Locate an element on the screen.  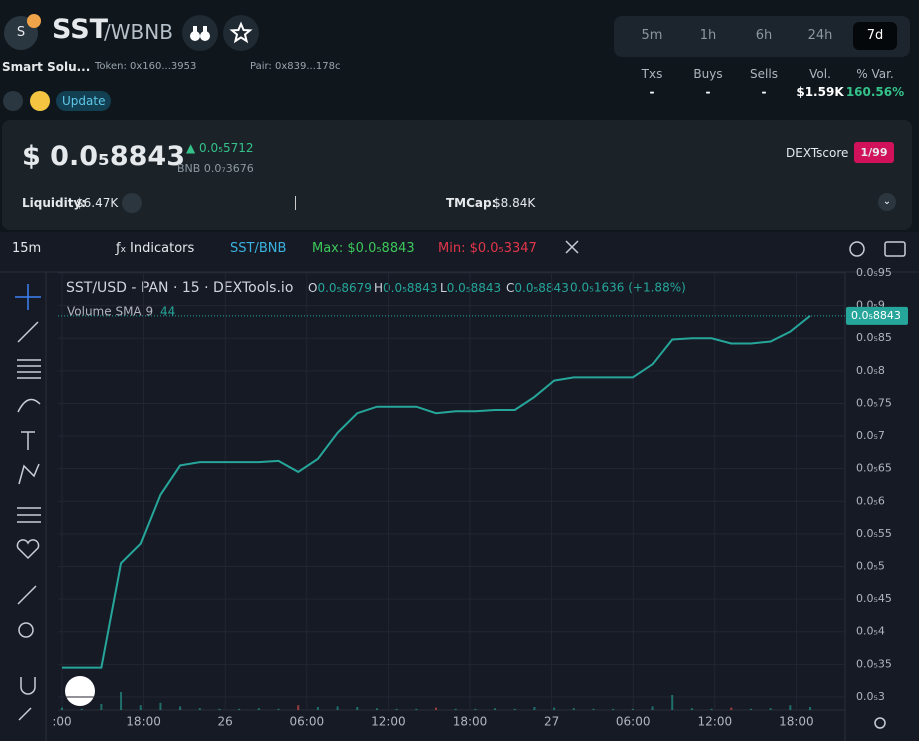
last-price-label: 0.0₅8843 is located at coordinates (876, 315).